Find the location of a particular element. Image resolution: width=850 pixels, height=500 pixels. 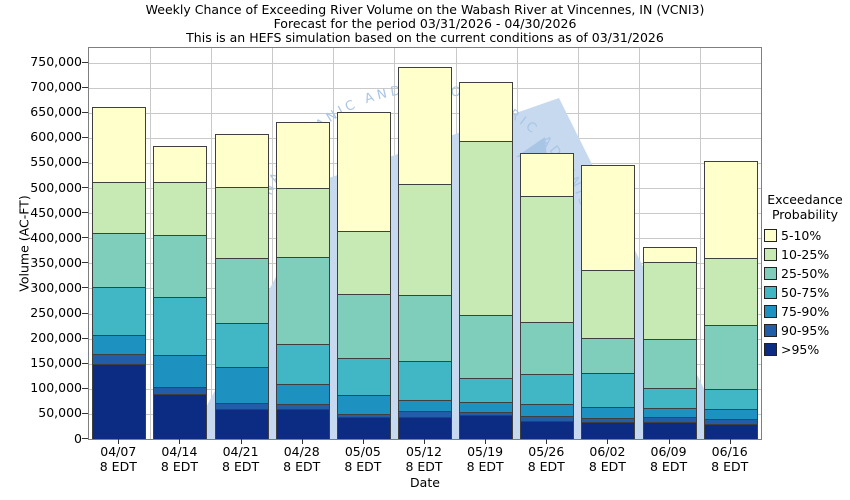

y-tick-label: 750,000 is located at coordinates (56, 62).